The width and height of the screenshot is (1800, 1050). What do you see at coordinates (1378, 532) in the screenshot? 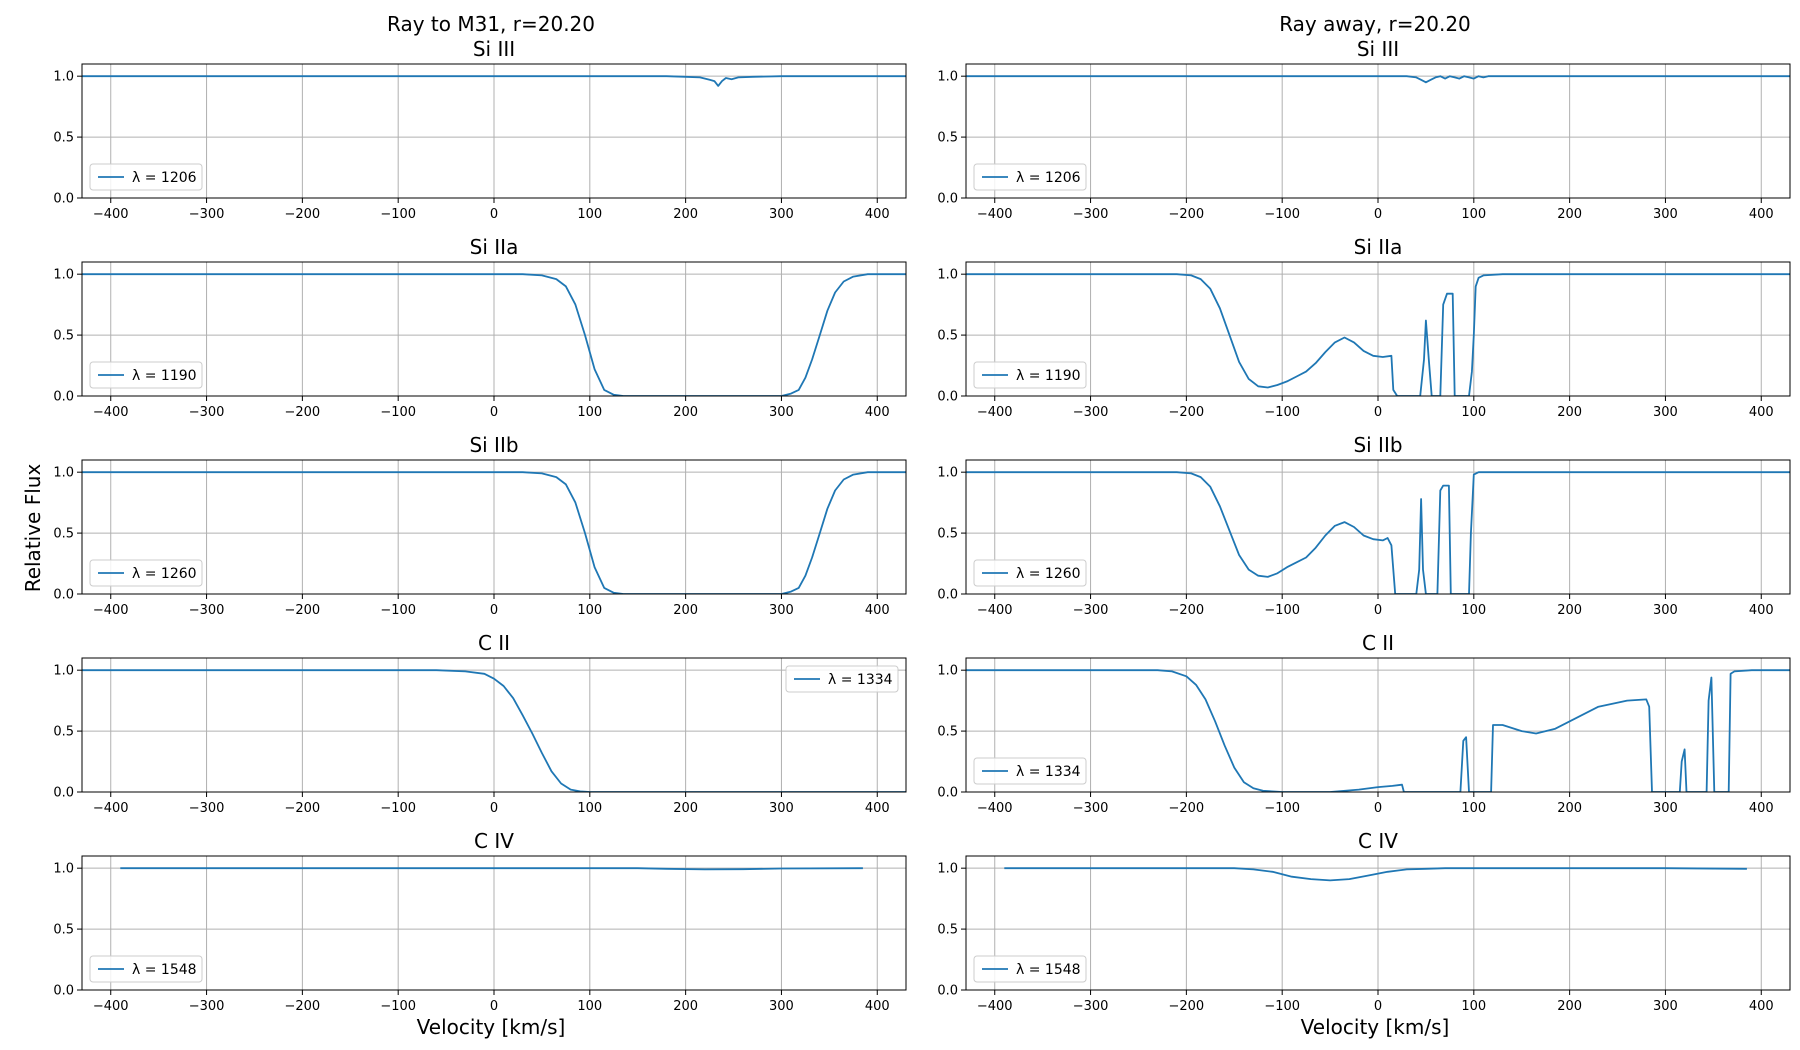
I see `panel-7-series-line` at bounding box center [1378, 532].